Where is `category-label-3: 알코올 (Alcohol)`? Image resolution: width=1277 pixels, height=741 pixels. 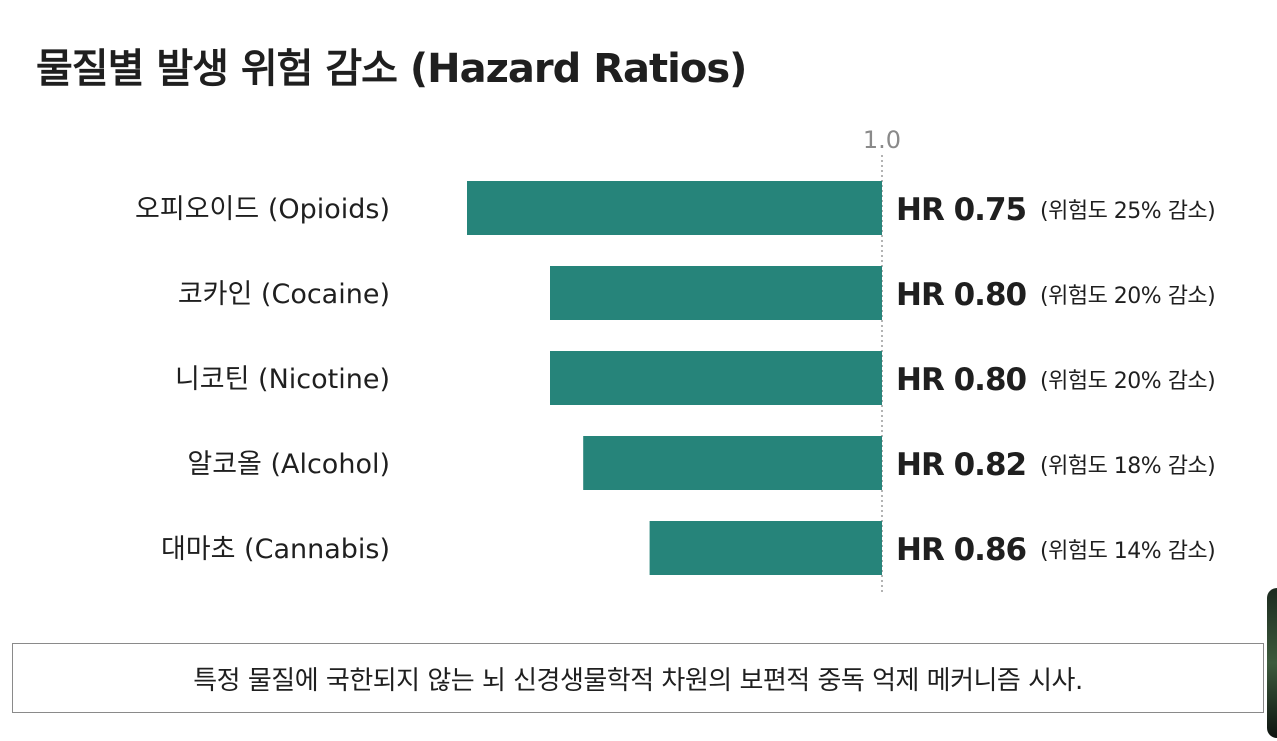 category-label-3: 알코올 (Alcohol) is located at coordinates (288, 464).